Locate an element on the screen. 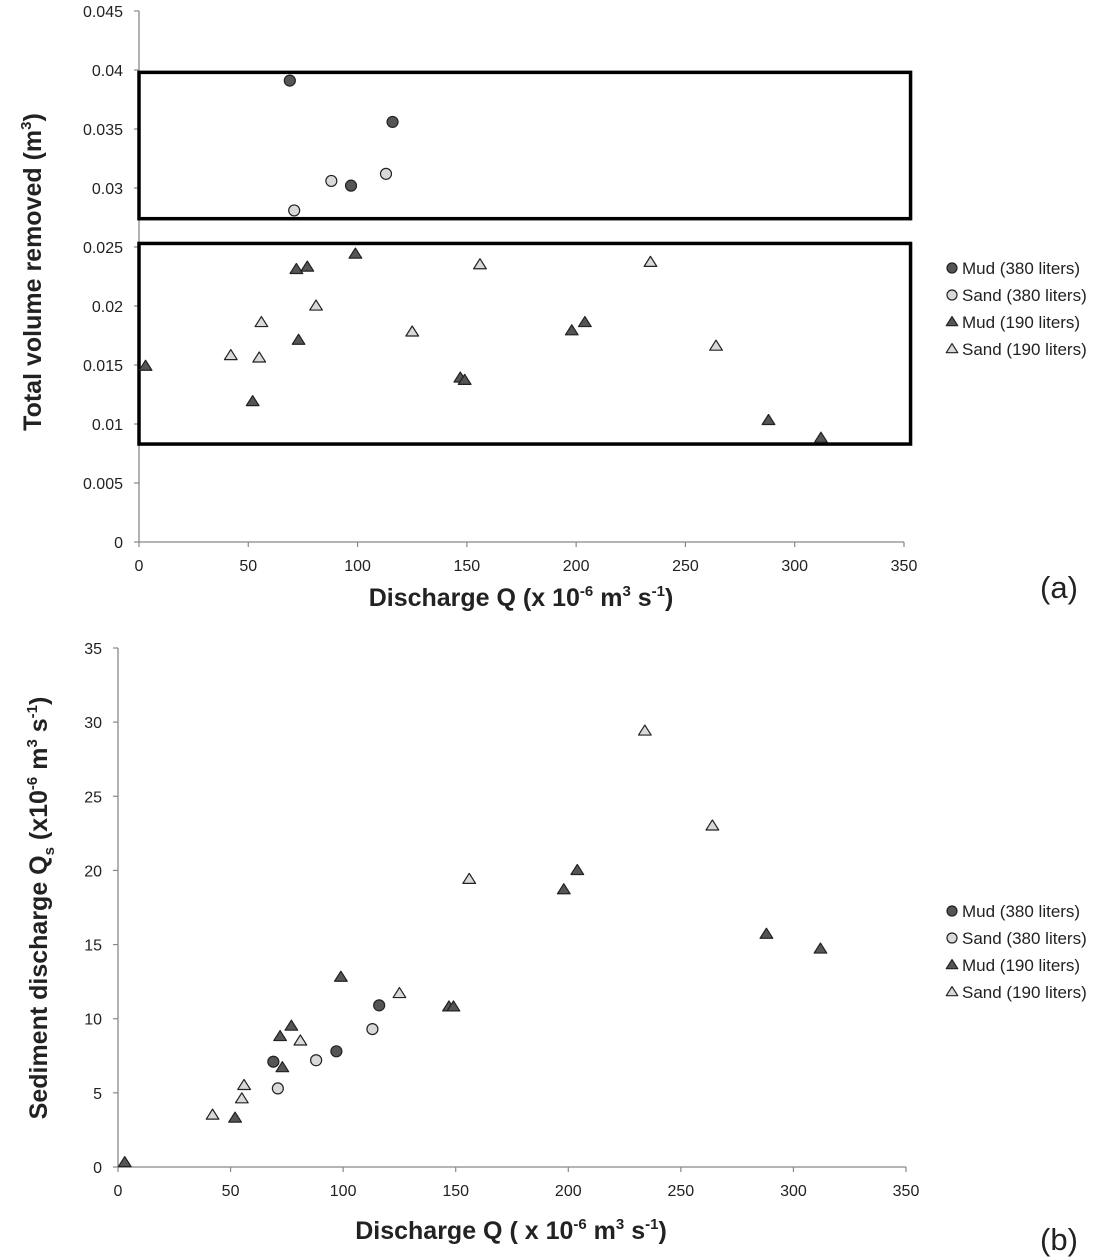 This screenshot has height=1259, width=1111. panel-a-x-tick-label: 200 is located at coordinates (576, 566).